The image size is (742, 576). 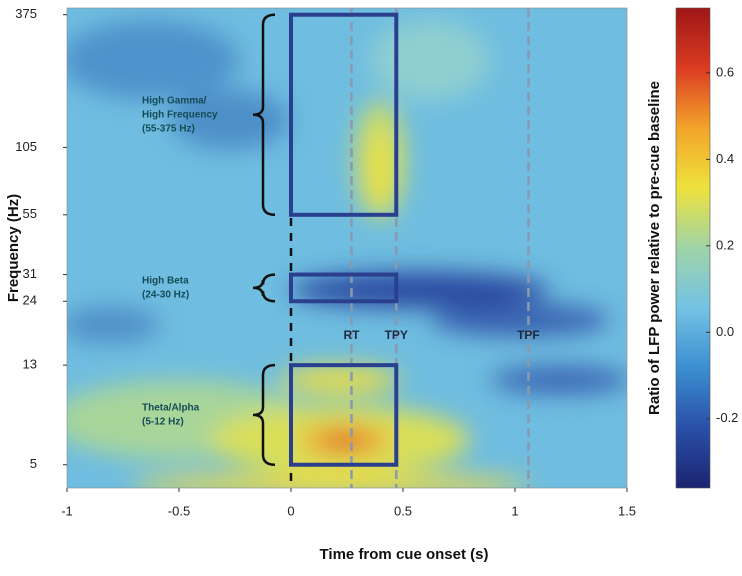 I want to click on x-tick-label: 1.5, so click(x=627, y=510).